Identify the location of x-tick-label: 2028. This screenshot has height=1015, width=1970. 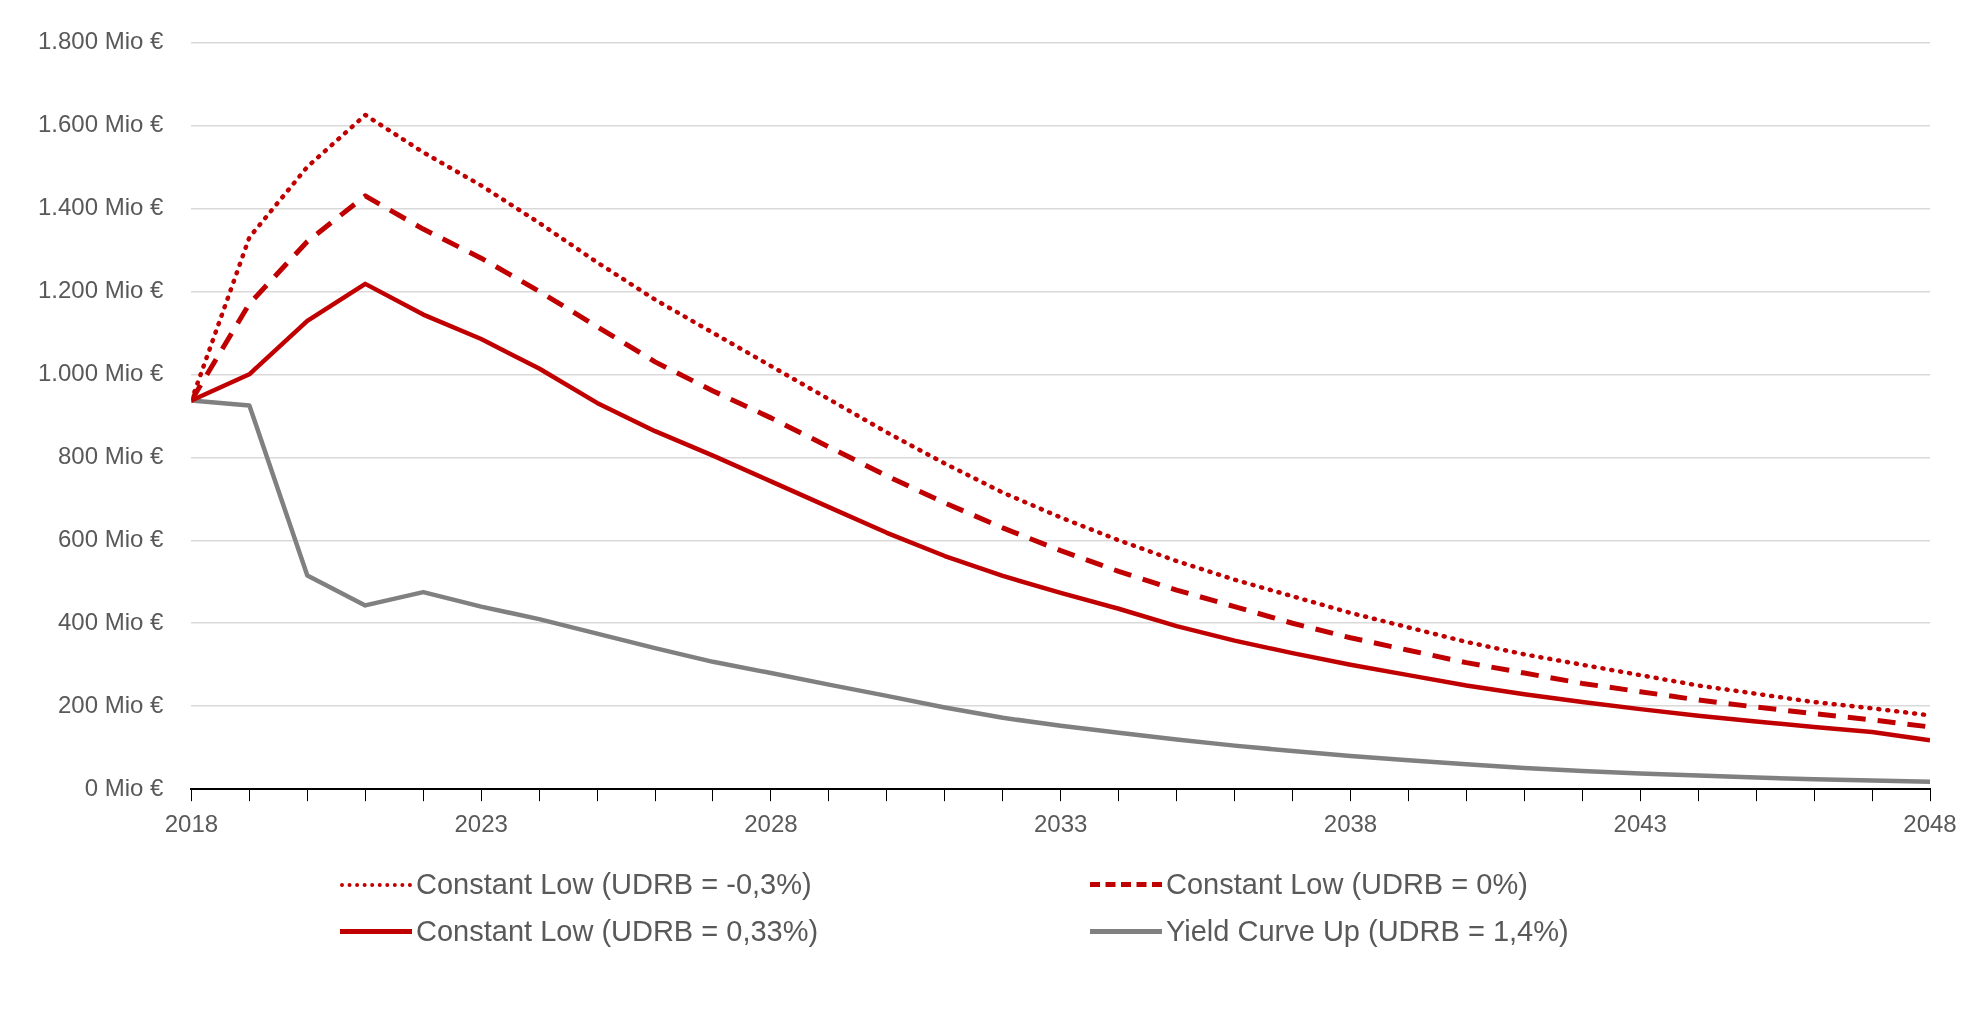
(771, 824).